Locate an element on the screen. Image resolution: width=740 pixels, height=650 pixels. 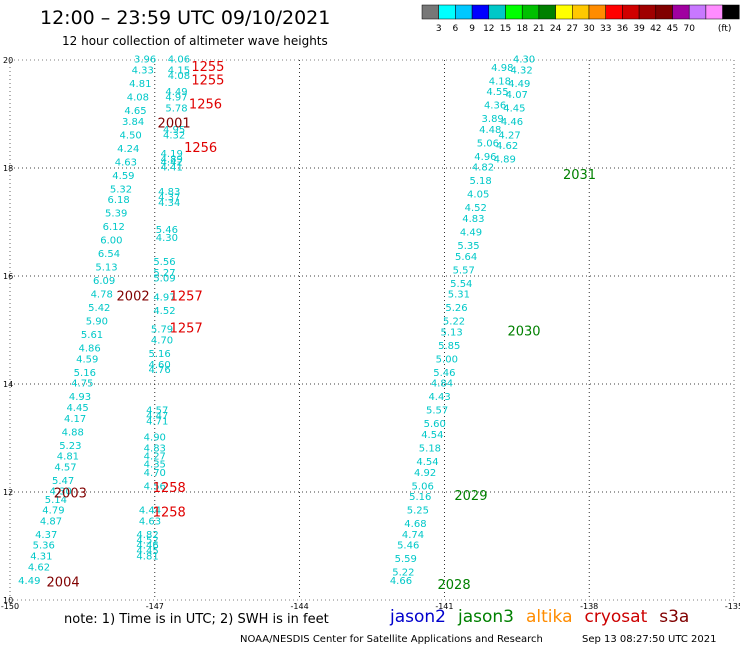
wave-height-value: 4.65 is located at coordinates (135, 111).